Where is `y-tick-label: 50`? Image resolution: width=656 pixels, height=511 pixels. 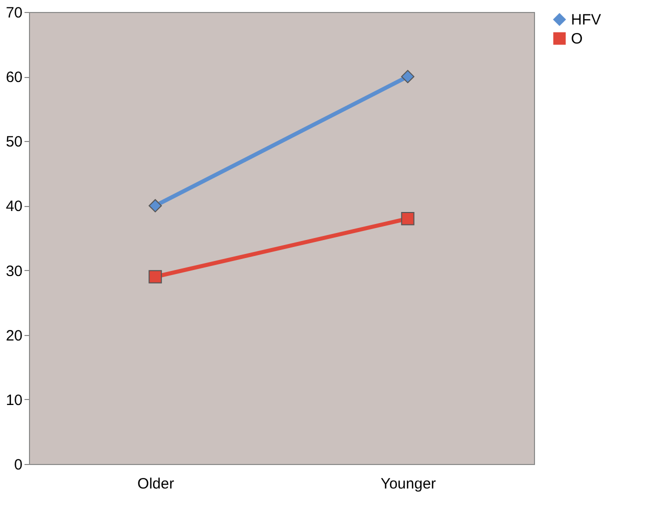
y-tick-label: 50 is located at coordinates (14, 142).